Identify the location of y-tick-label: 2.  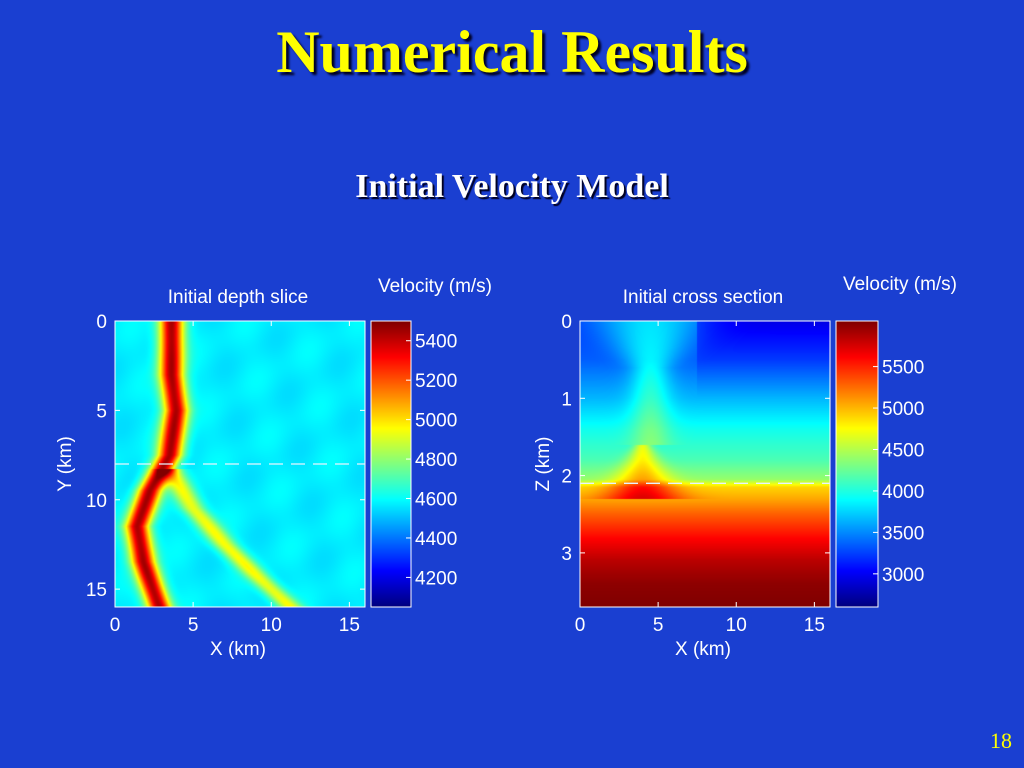
(566, 477).